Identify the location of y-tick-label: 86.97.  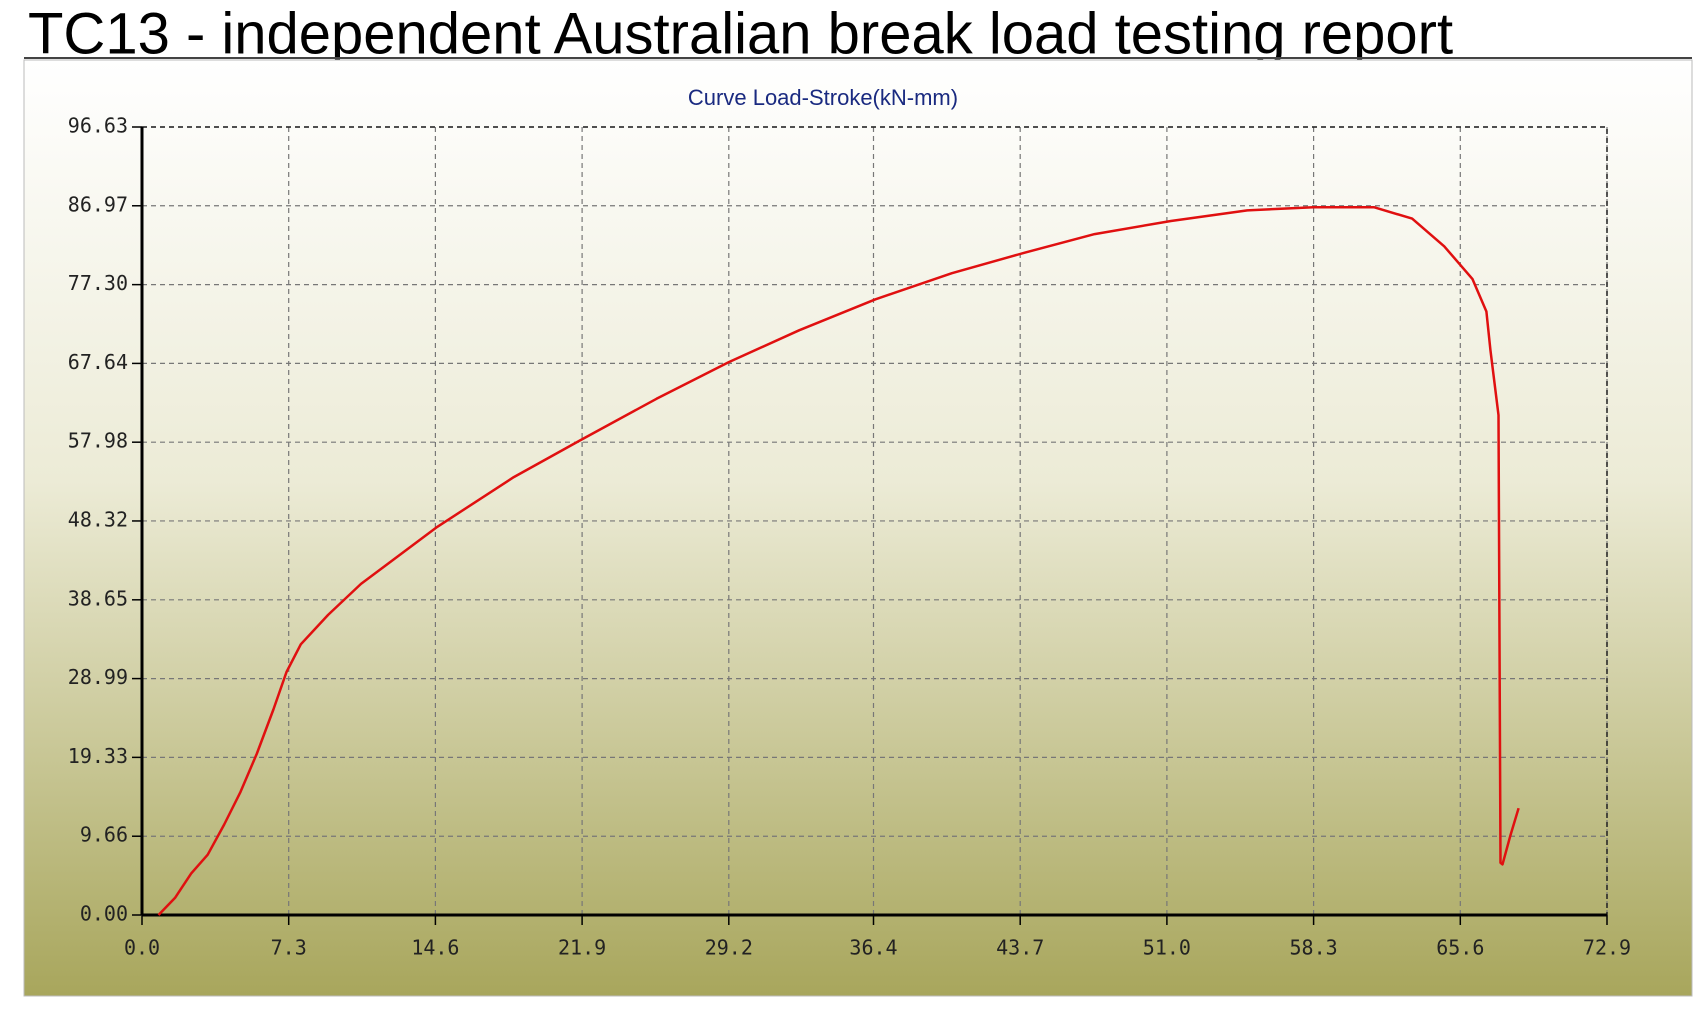
(98, 204).